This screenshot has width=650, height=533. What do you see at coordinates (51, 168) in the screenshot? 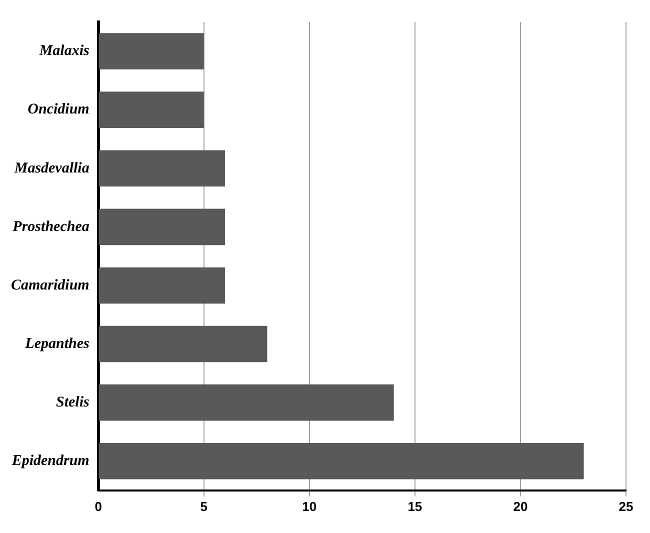
I see `y-tick-label: Masdevallia` at bounding box center [51, 168].